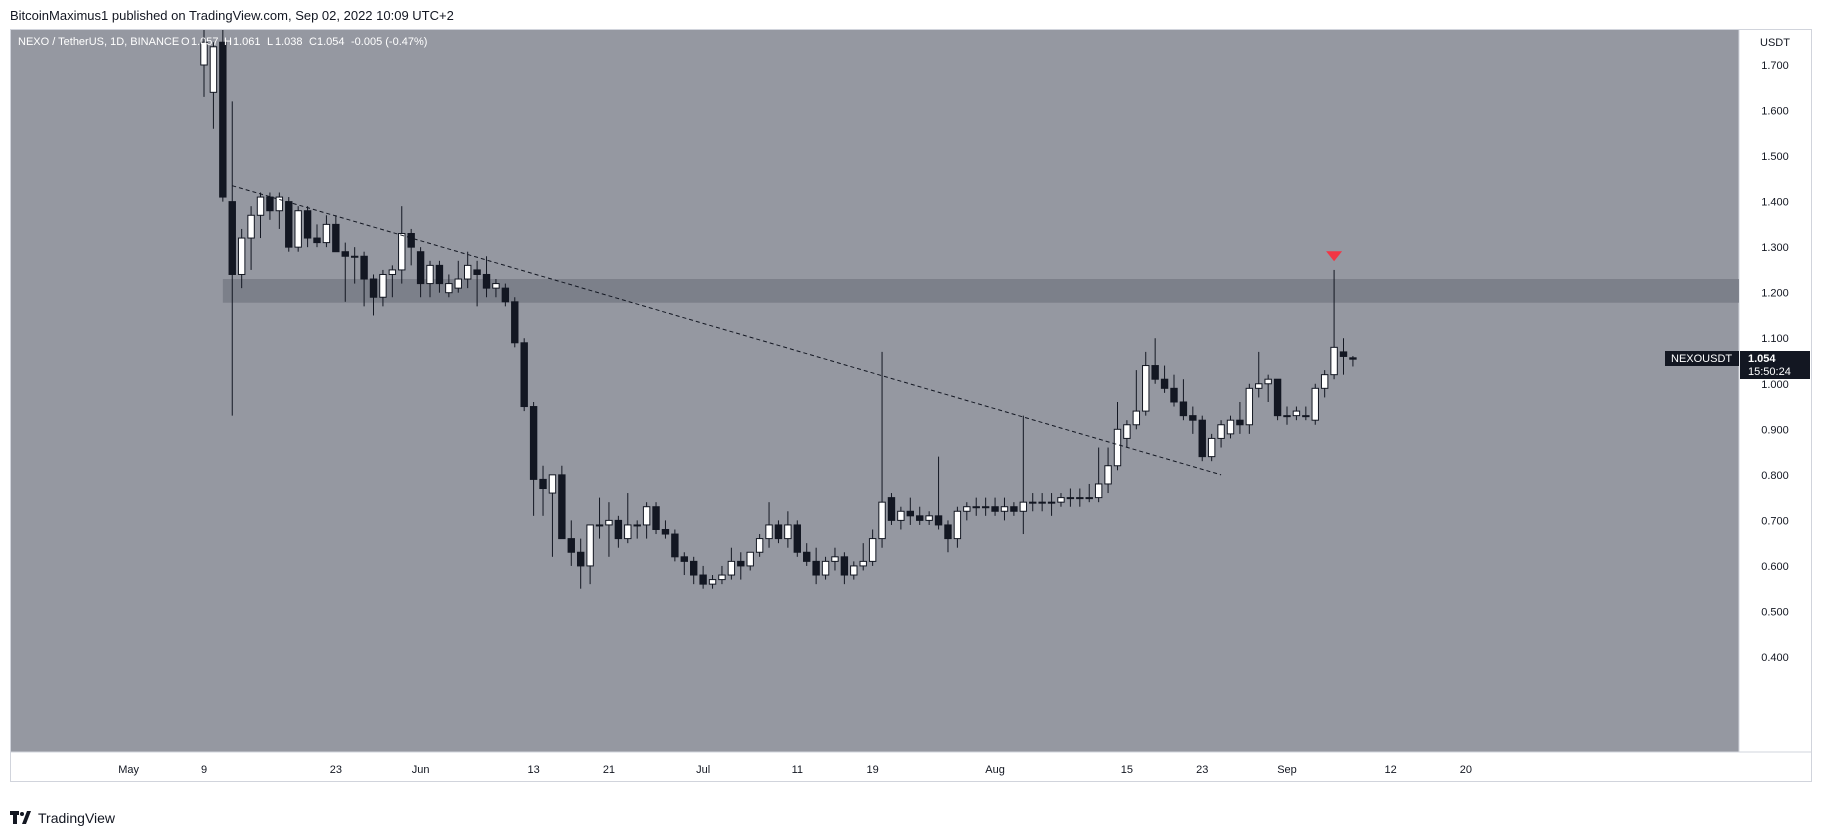 This screenshot has width=1824, height=837. I want to click on x-tick-label: Jul, so click(703, 770).